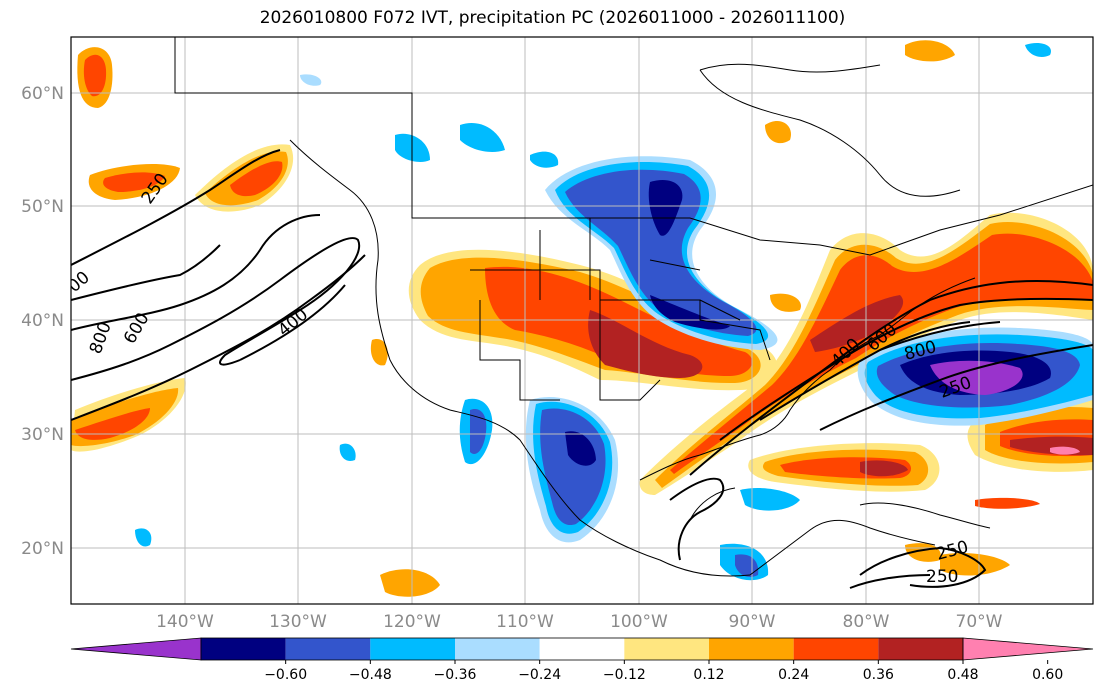  What do you see at coordinates (878, 675) in the screenshot?
I see `colorbar-tick-label: 0.36` at bounding box center [878, 675].